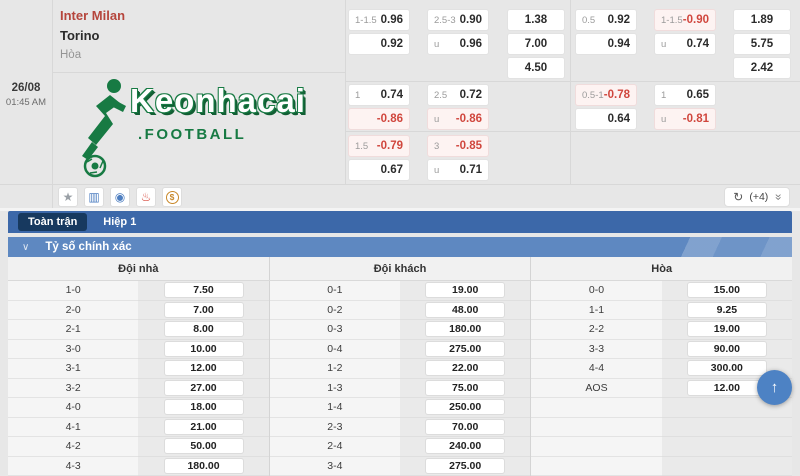 The image size is (800, 476). I want to click on score-odds-box: 50.00, so click(203, 446).